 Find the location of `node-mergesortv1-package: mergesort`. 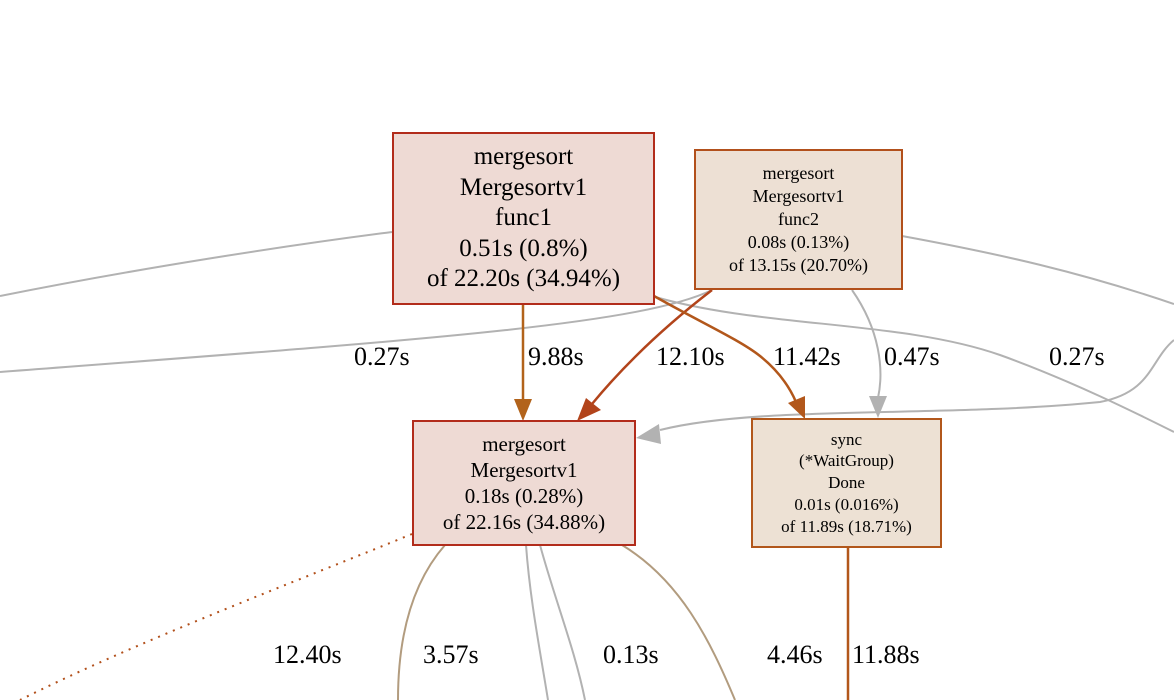

node-mergesortv1-package: mergesort is located at coordinates (524, 444).